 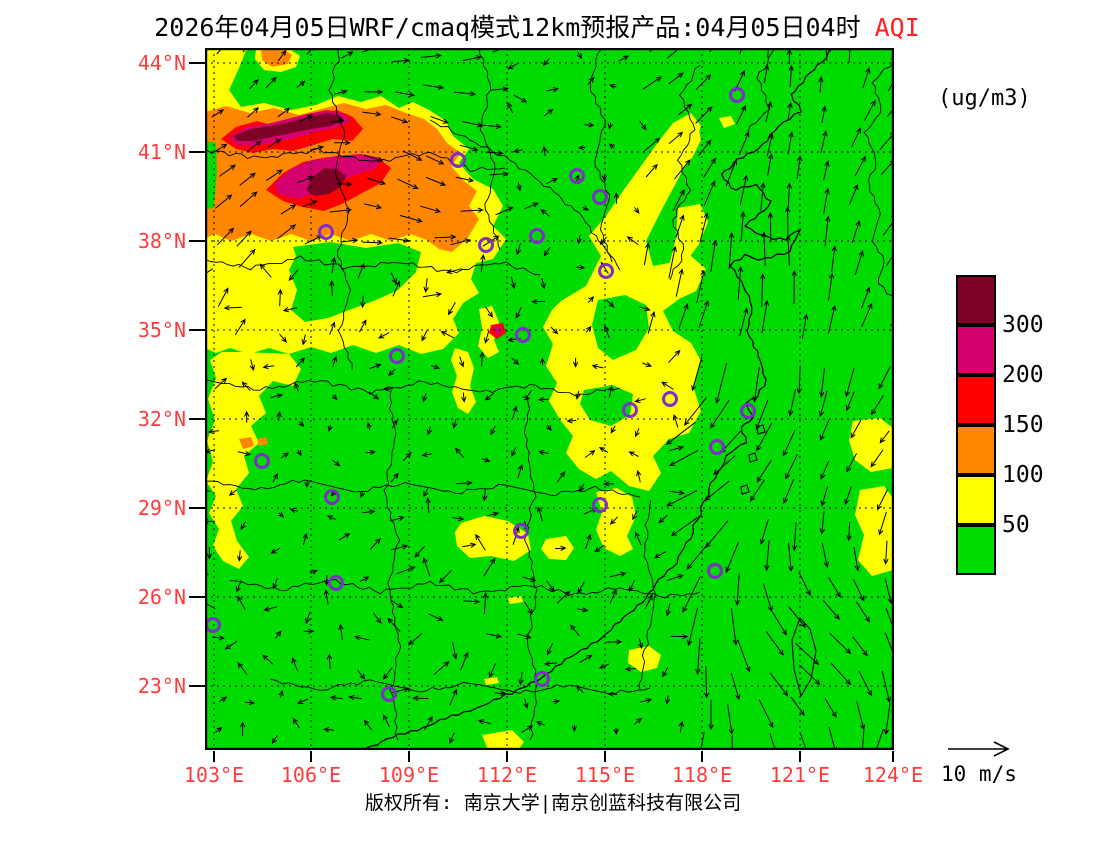 I want to click on aqi-region-maroon, so click(x=288, y=127).